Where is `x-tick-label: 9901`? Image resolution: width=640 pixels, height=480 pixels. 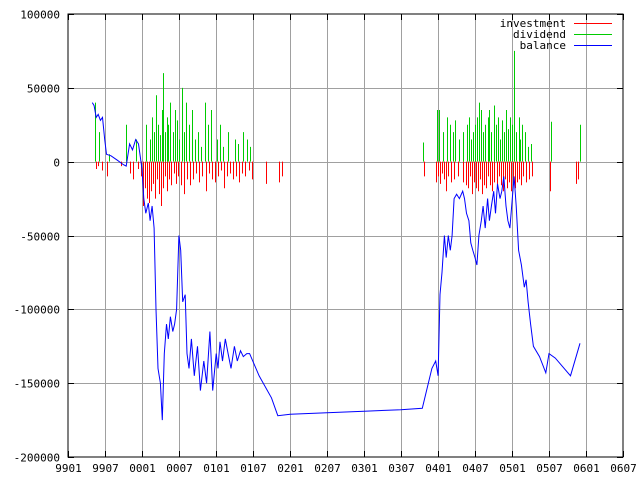 x-tick-label: 9901 is located at coordinates (68, 468).